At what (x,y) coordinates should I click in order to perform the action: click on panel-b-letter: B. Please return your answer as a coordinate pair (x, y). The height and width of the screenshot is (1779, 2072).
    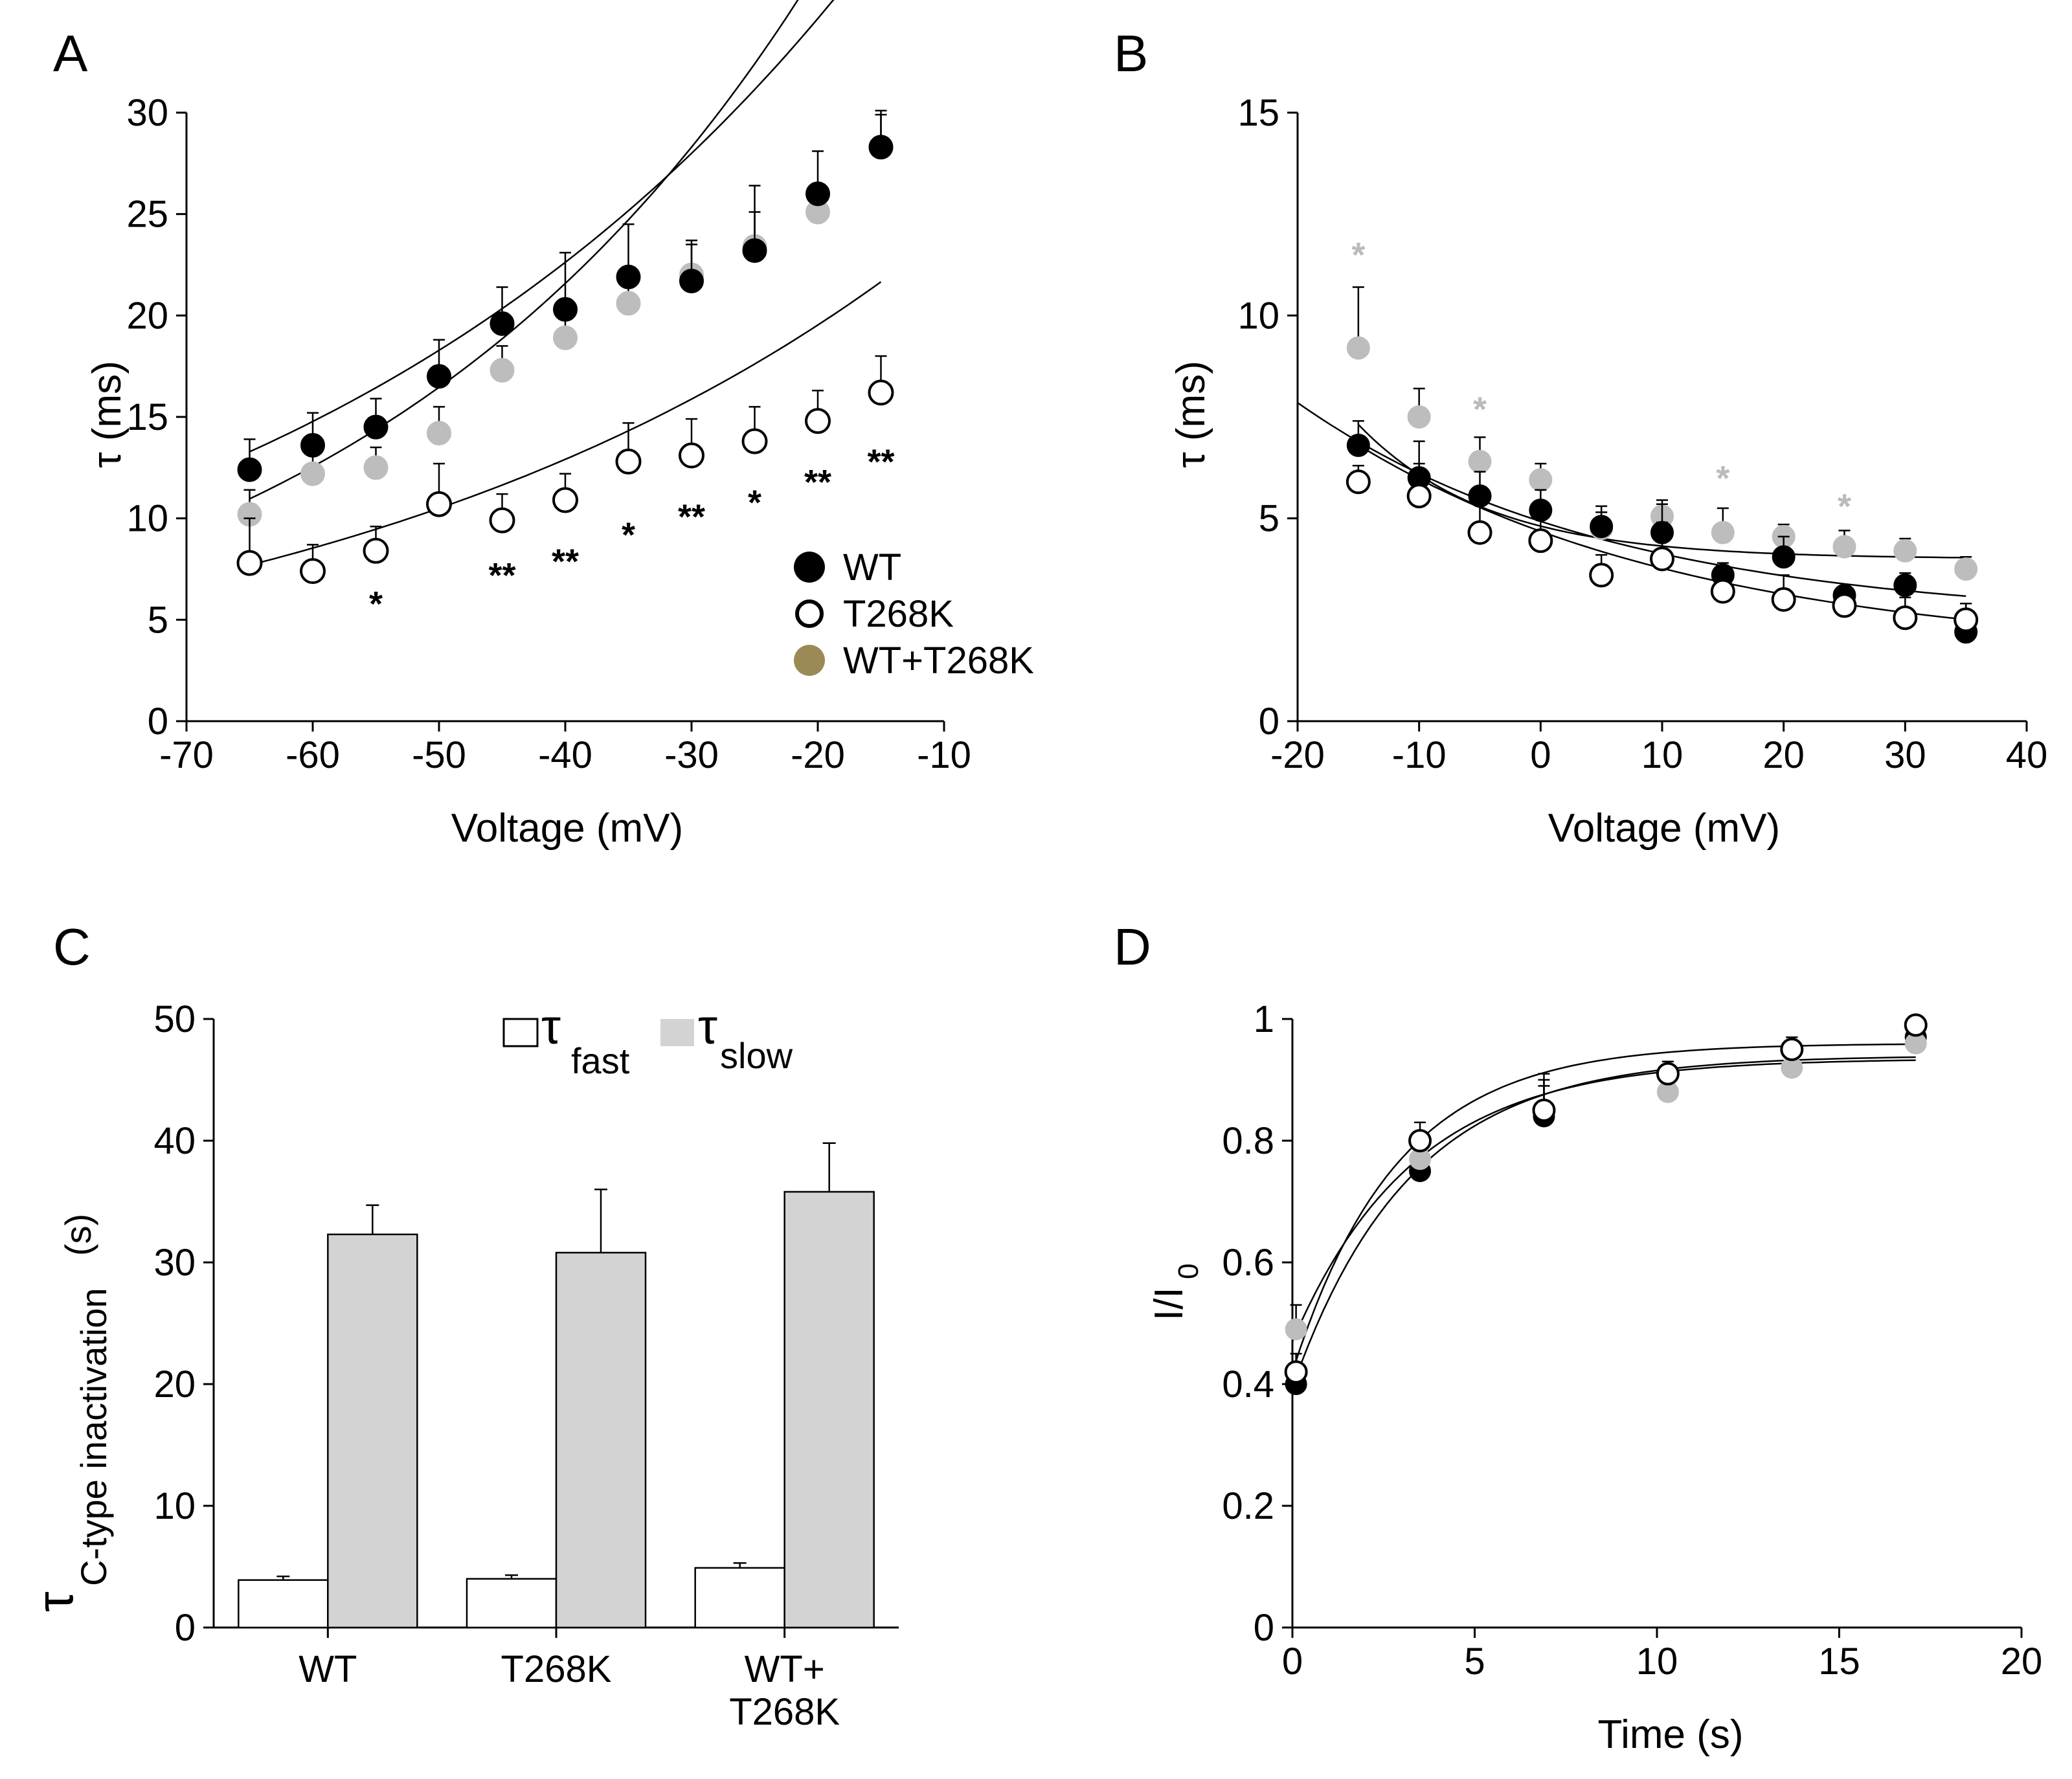
    Looking at the image, I should click on (1131, 54).